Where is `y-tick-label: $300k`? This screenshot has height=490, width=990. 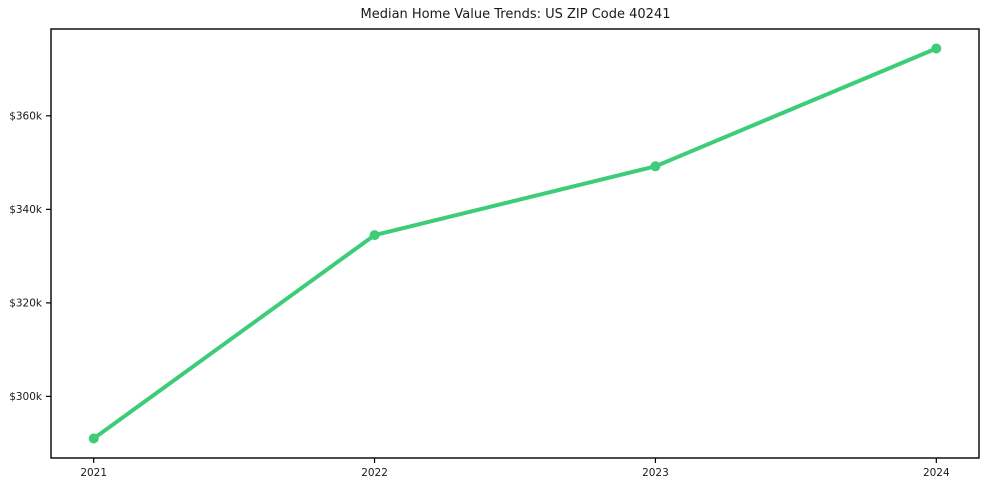
y-tick-label: $300k is located at coordinates (26, 397).